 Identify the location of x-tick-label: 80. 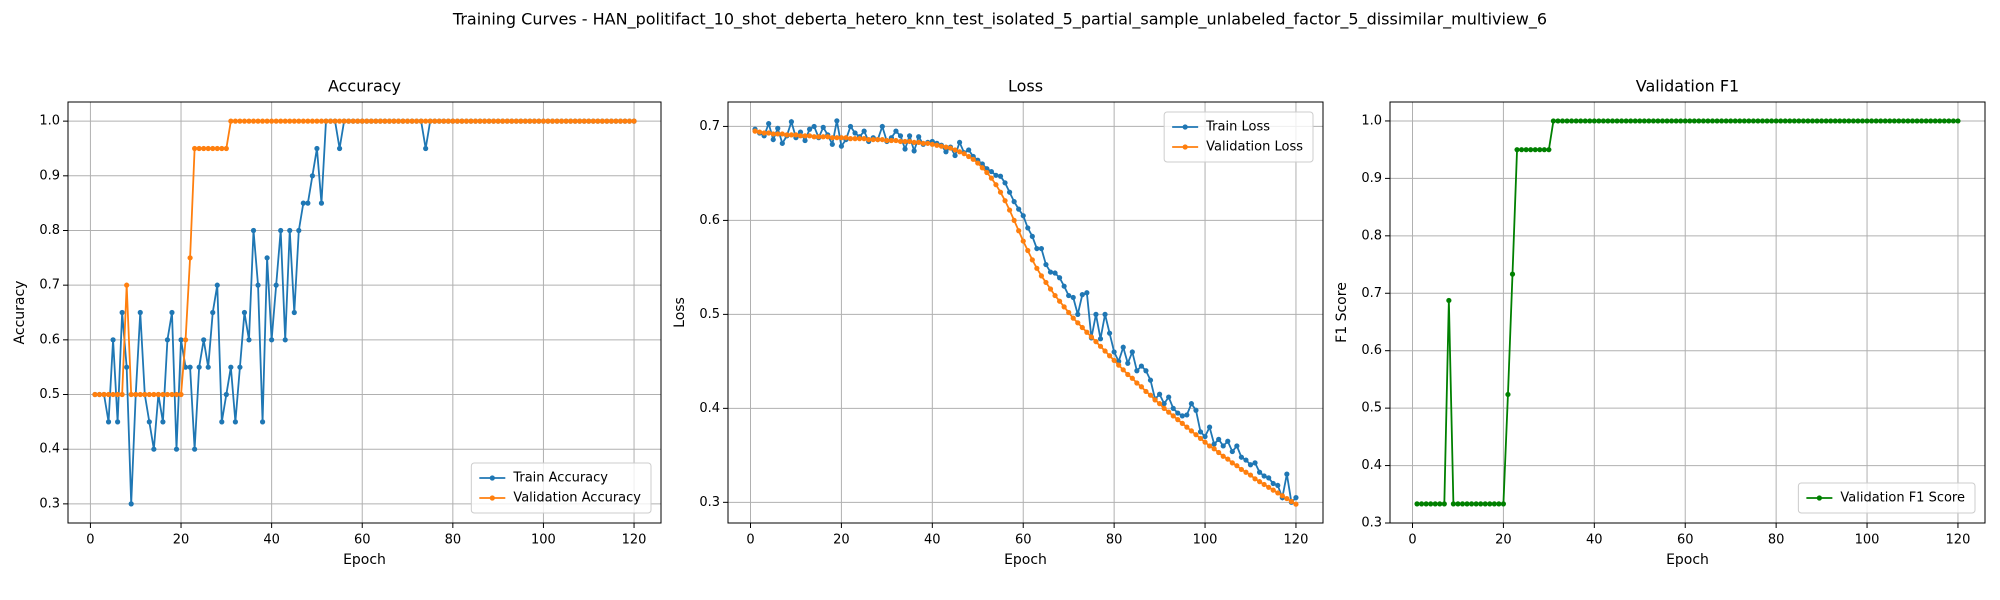
(453, 540).